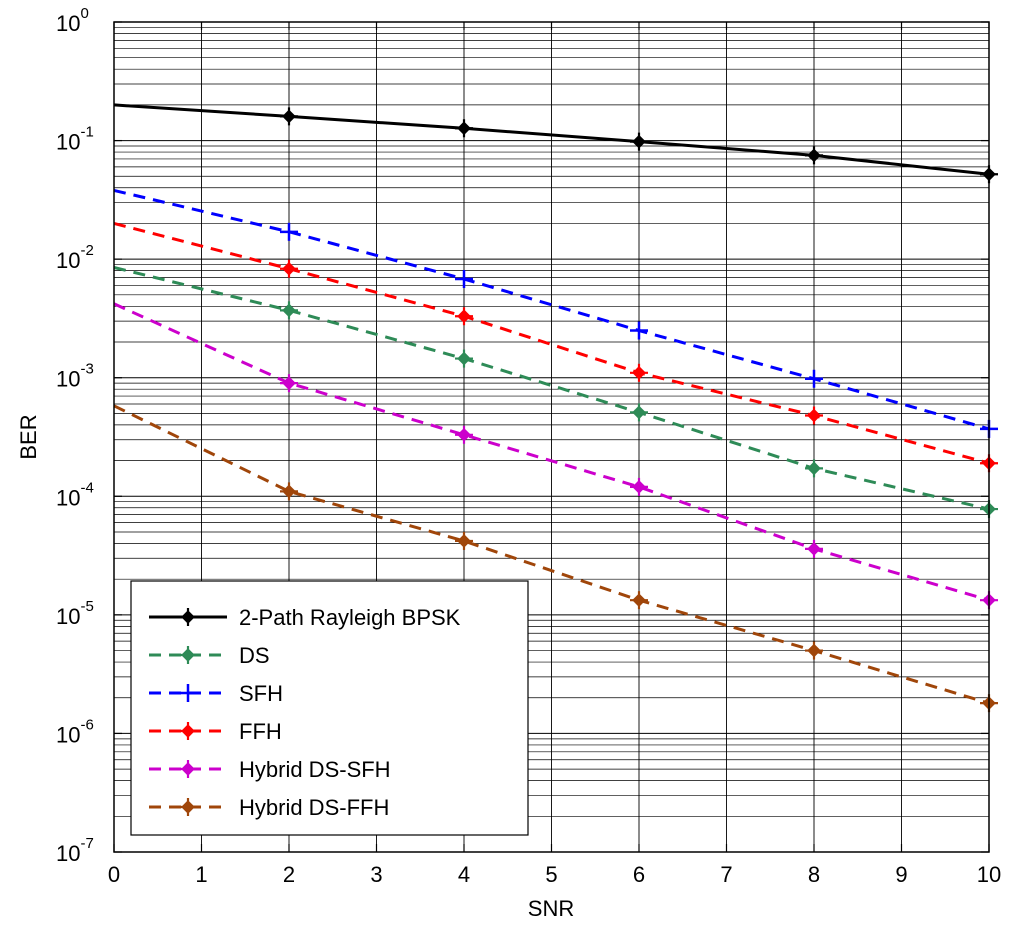  I want to click on legend-item: DS, so click(209, 655).